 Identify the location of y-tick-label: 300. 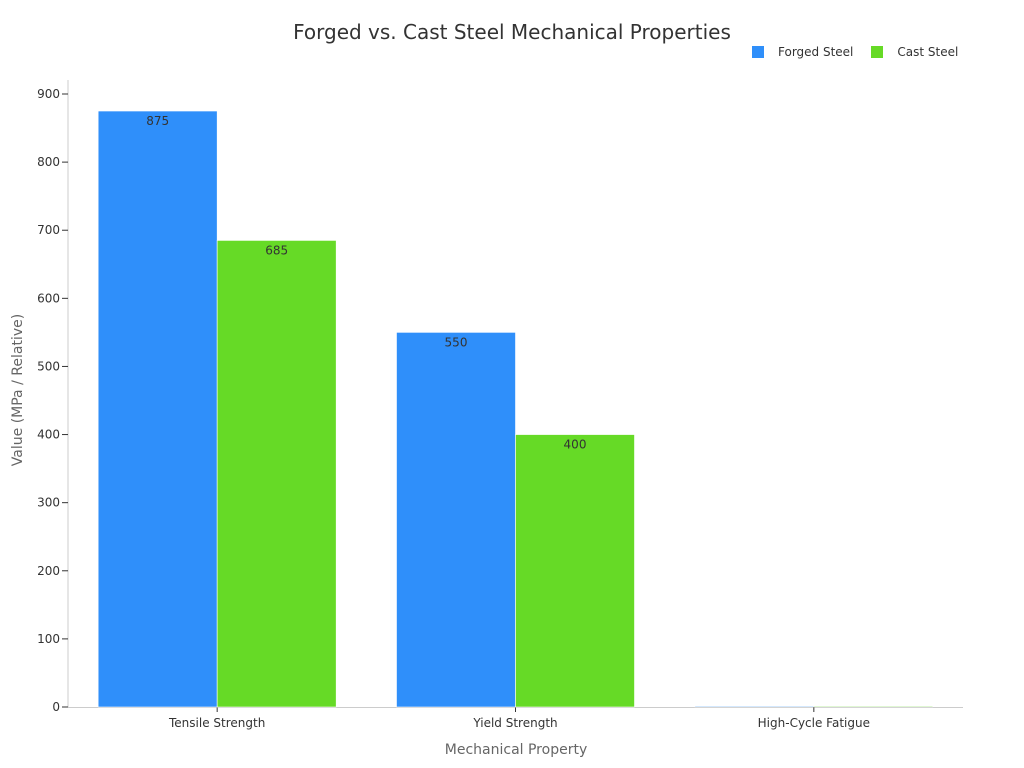
(48, 503).